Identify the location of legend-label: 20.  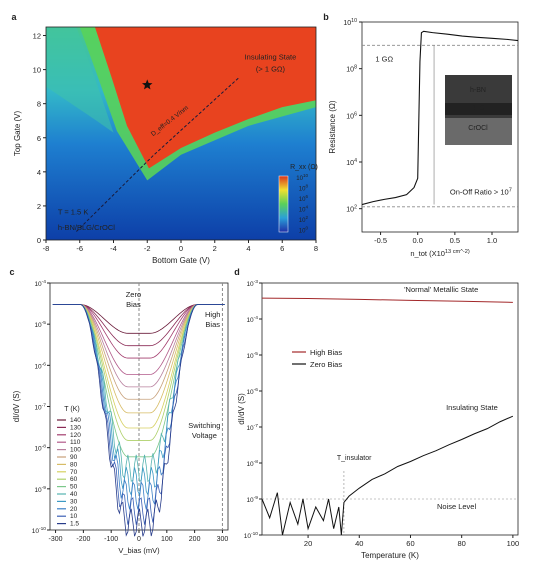
(74, 509).